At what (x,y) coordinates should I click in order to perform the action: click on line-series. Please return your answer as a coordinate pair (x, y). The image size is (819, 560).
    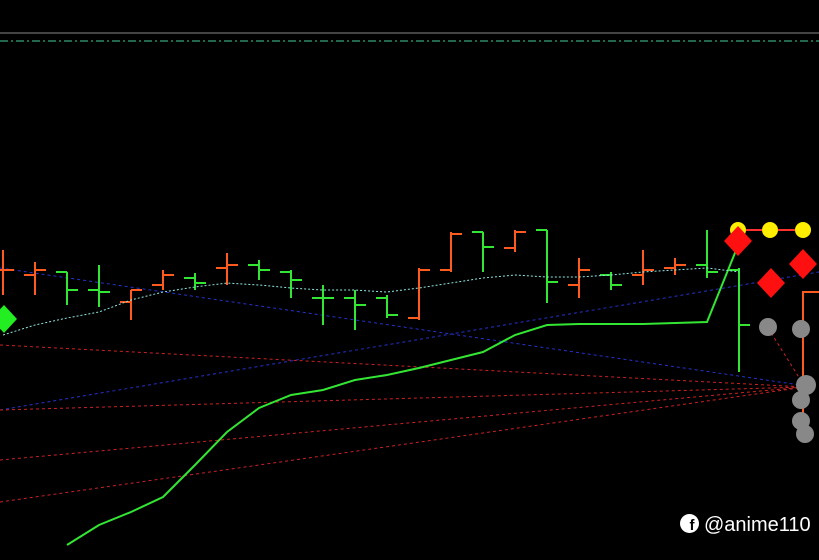
    Looking at the image, I should click on (371, 301).